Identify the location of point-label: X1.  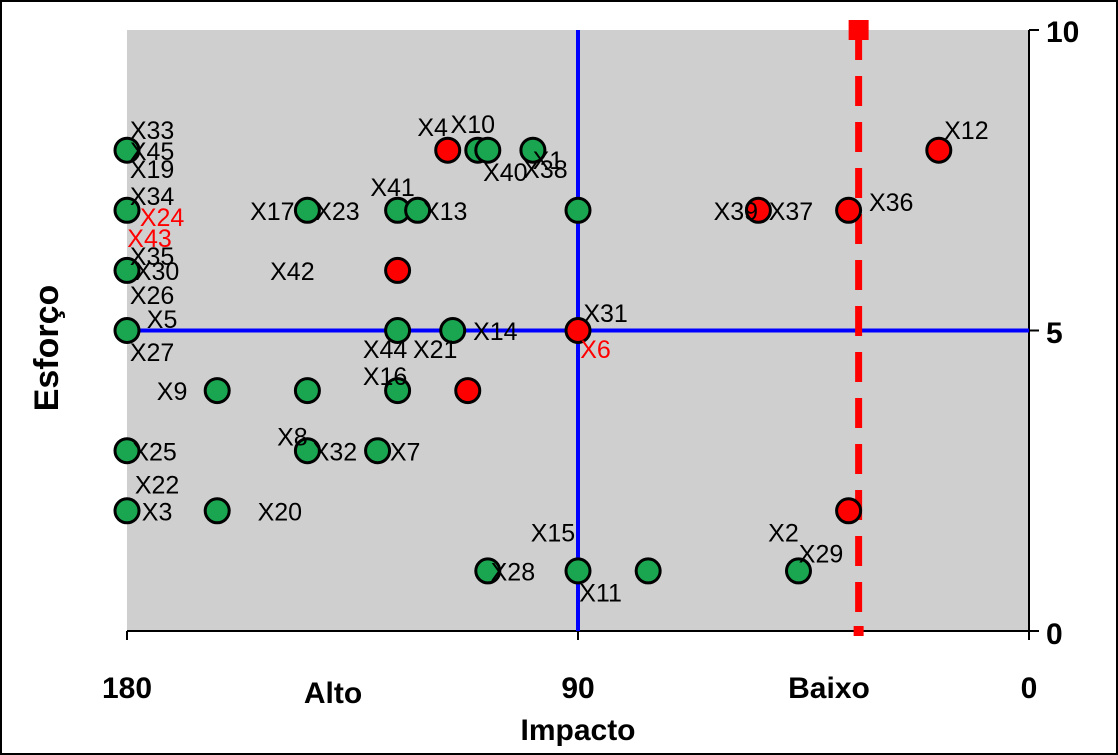
(548, 161).